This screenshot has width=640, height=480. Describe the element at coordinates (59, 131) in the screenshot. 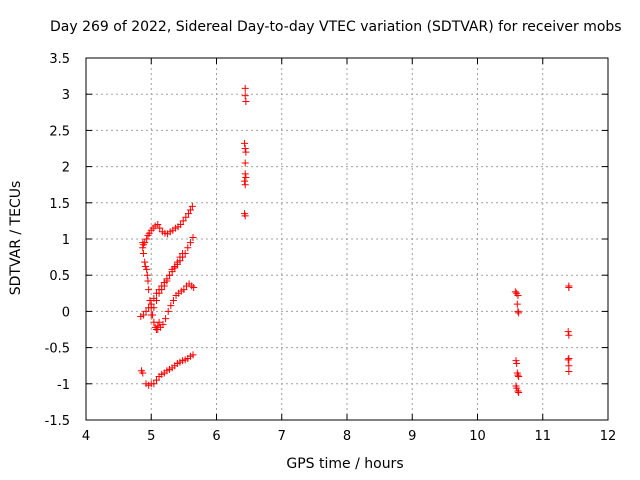

I see `y-tick-label: 2.5` at that location.